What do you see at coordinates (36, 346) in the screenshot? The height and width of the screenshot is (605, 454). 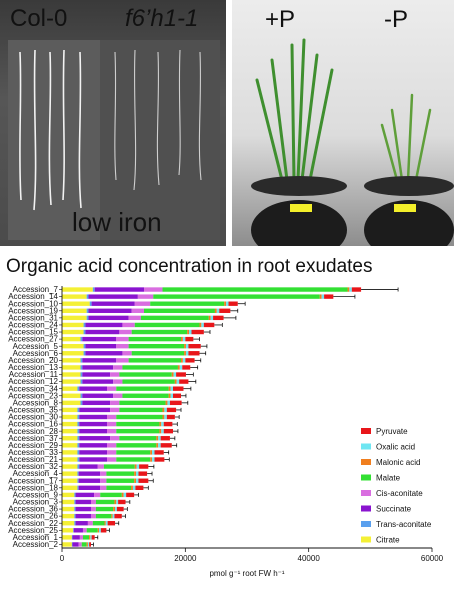 I see `y-tick-label: Accession_5` at bounding box center [36, 346].